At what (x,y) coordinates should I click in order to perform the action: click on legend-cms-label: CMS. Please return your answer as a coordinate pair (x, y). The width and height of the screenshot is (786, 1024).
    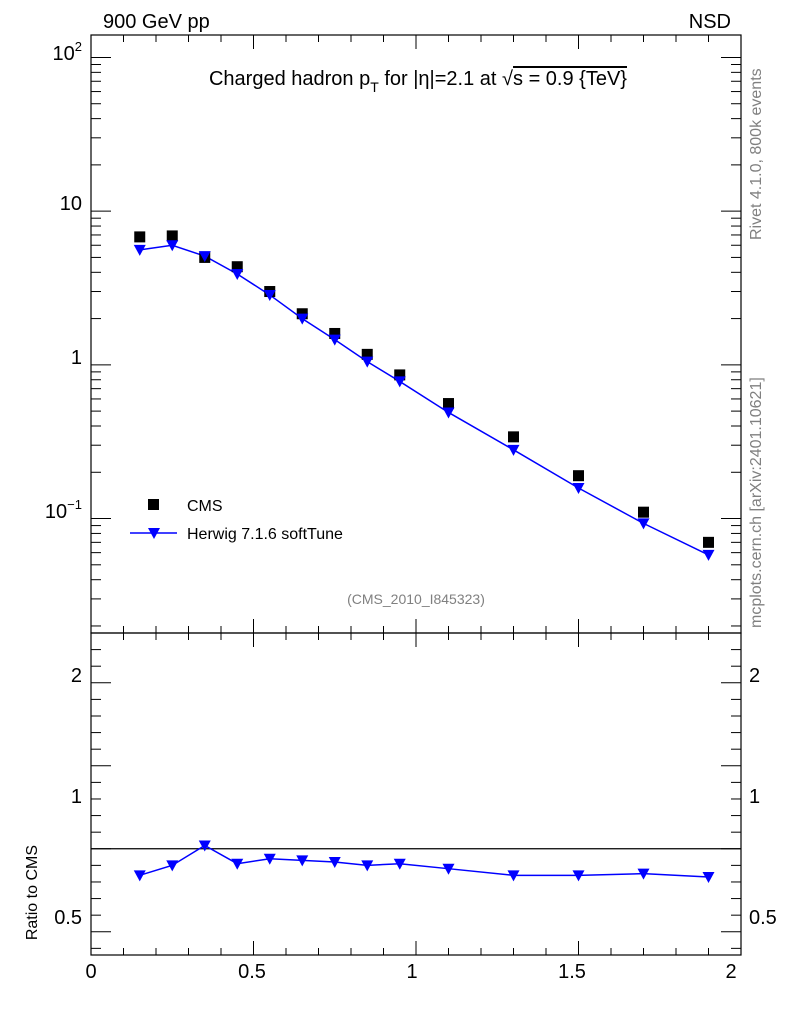
    Looking at the image, I should click on (205, 506).